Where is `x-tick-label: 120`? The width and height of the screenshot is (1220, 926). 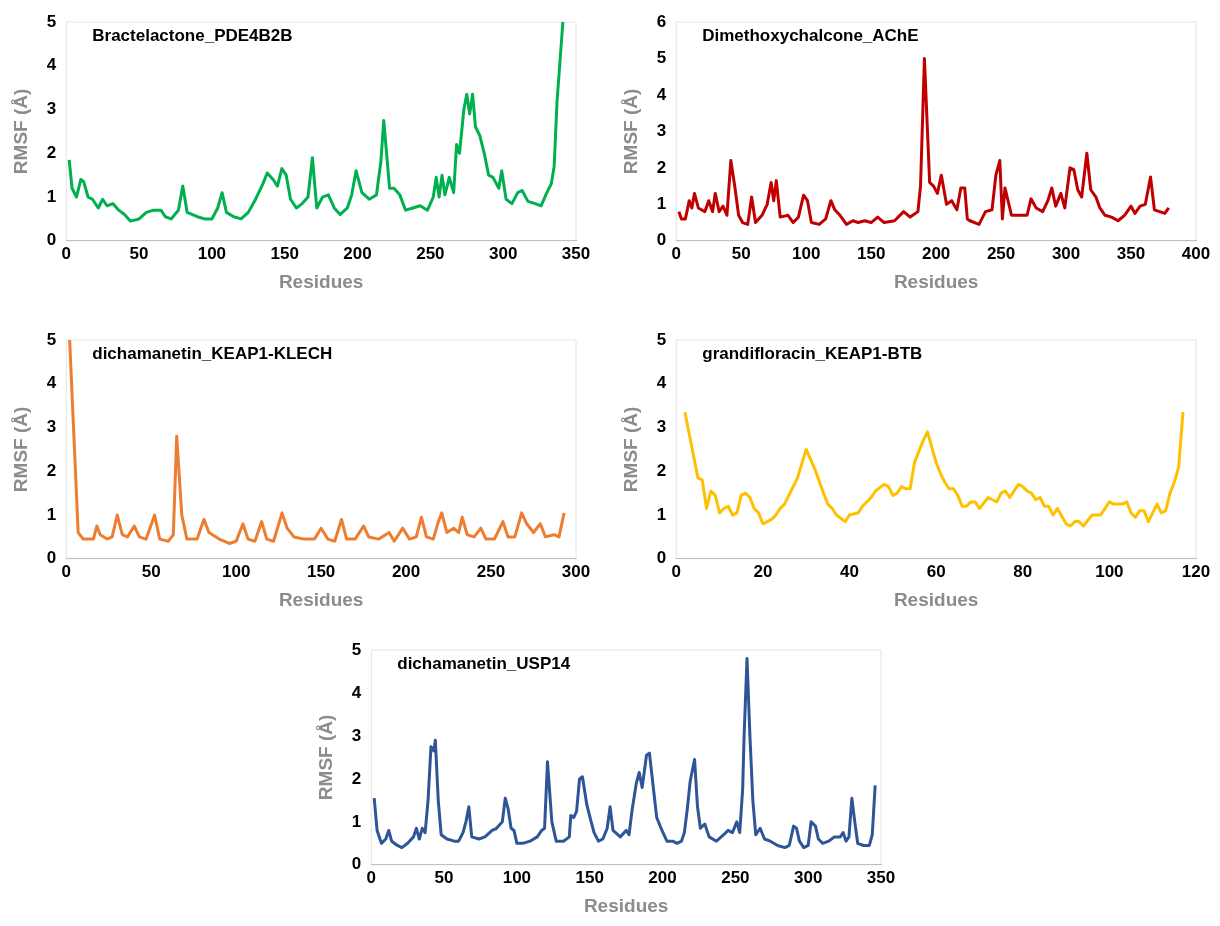 x-tick-label: 120 is located at coordinates (1196, 571).